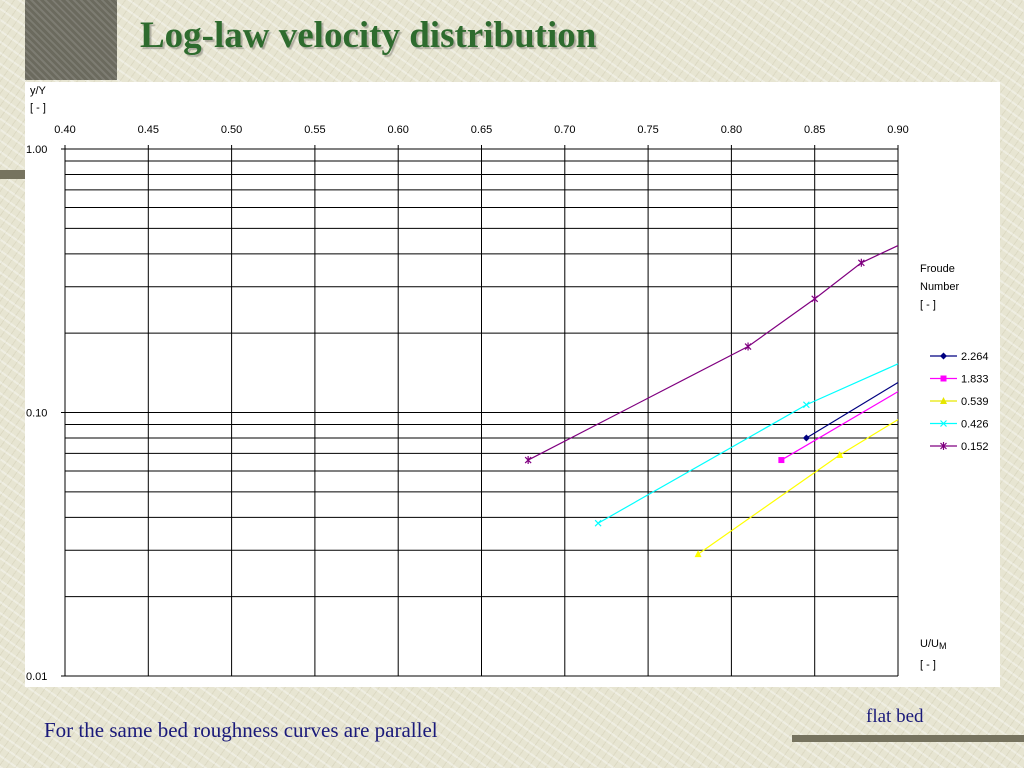 The width and height of the screenshot is (1024, 768). Describe the element at coordinates (959, 447) in the screenshot. I see `legend-item-0.152: 0.152` at that location.